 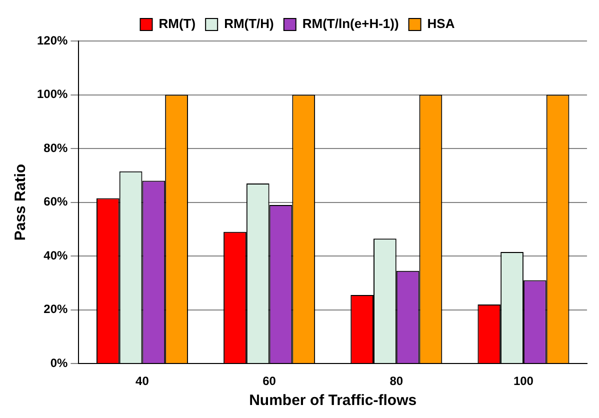 What do you see at coordinates (350, 24) in the screenshot?
I see `legend-label: RM(T/ln(e+H-1))` at bounding box center [350, 24].